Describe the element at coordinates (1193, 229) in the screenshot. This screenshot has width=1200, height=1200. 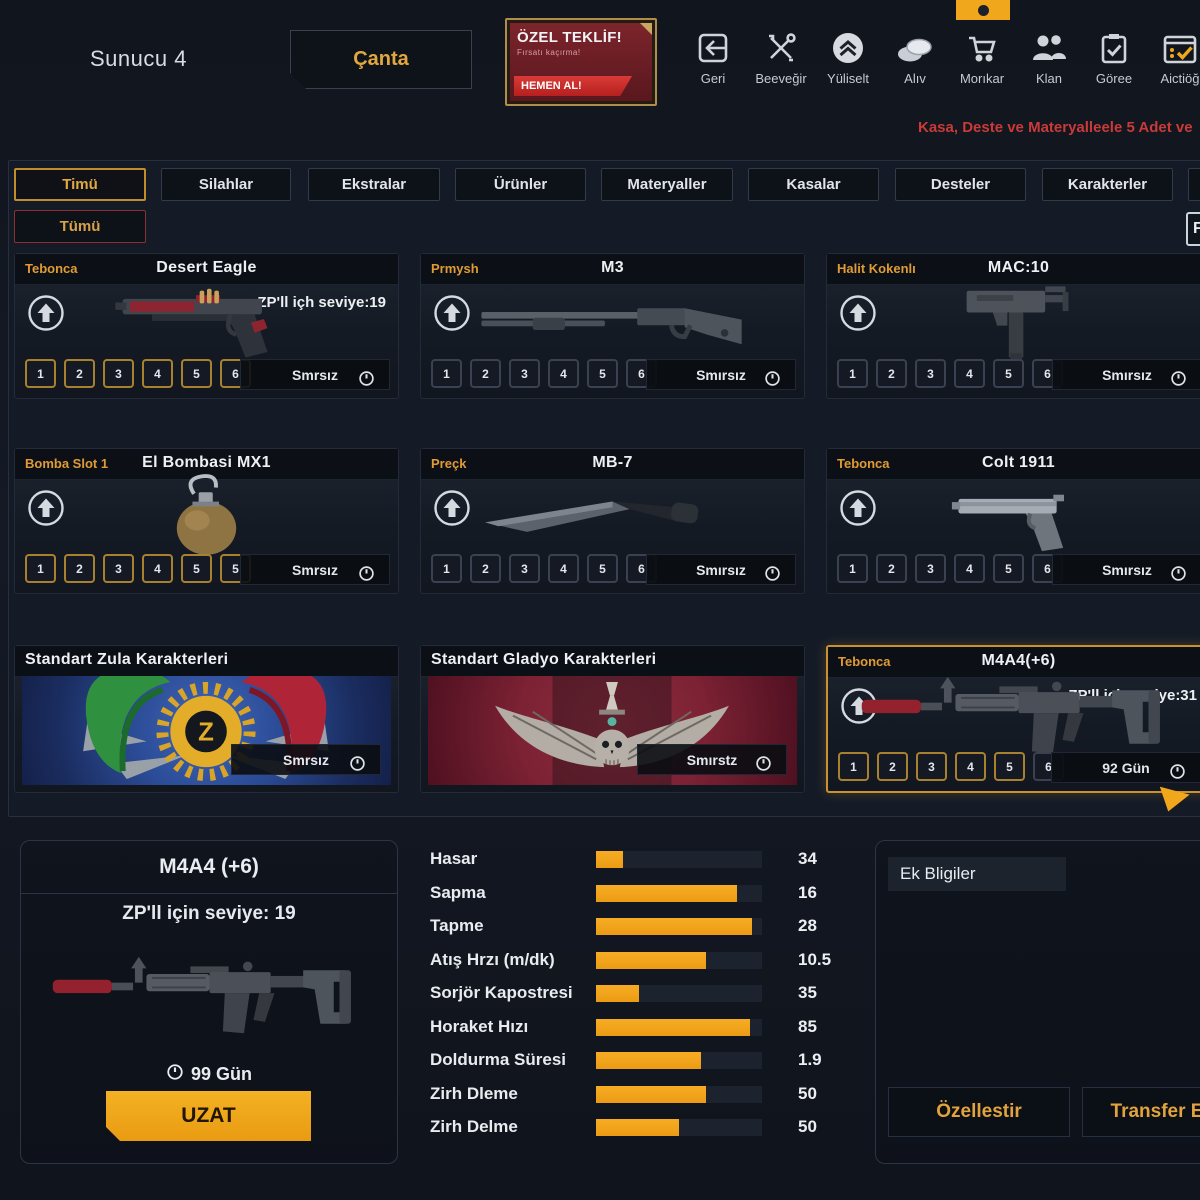
I see `filter-button: F` at that location.